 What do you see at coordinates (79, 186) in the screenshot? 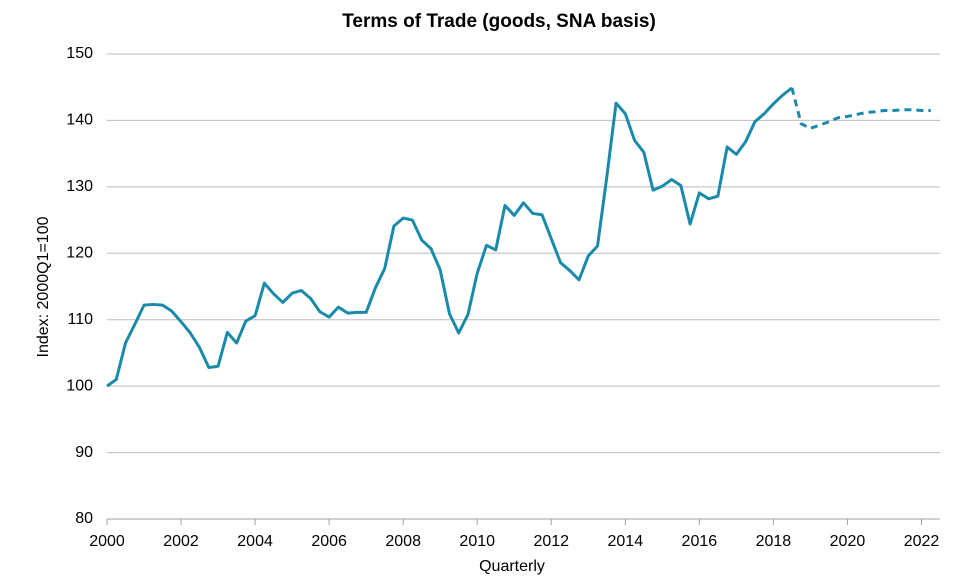
I see `y-tick-label: 130` at bounding box center [79, 186].